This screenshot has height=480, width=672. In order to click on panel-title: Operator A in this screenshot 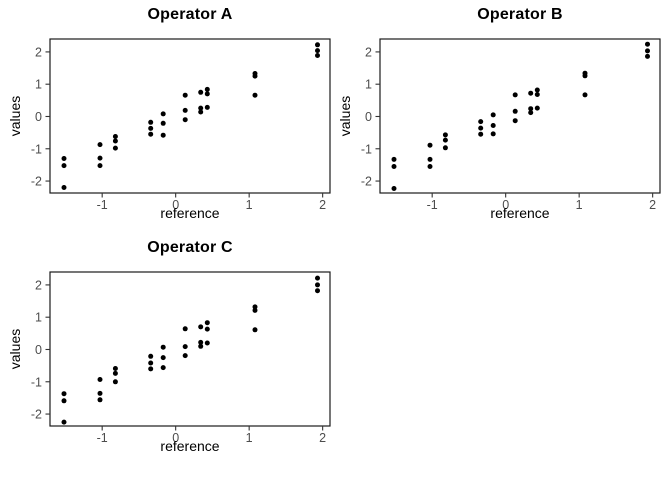, I will do `click(190, 14)`.